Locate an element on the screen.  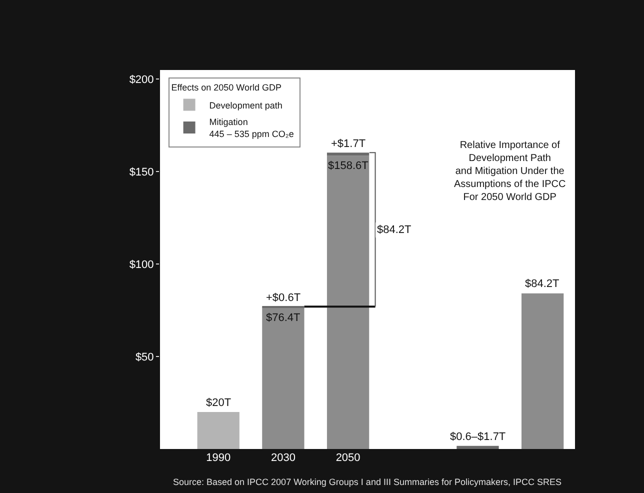
data-label: +$0.6T is located at coordinates (283, 298).